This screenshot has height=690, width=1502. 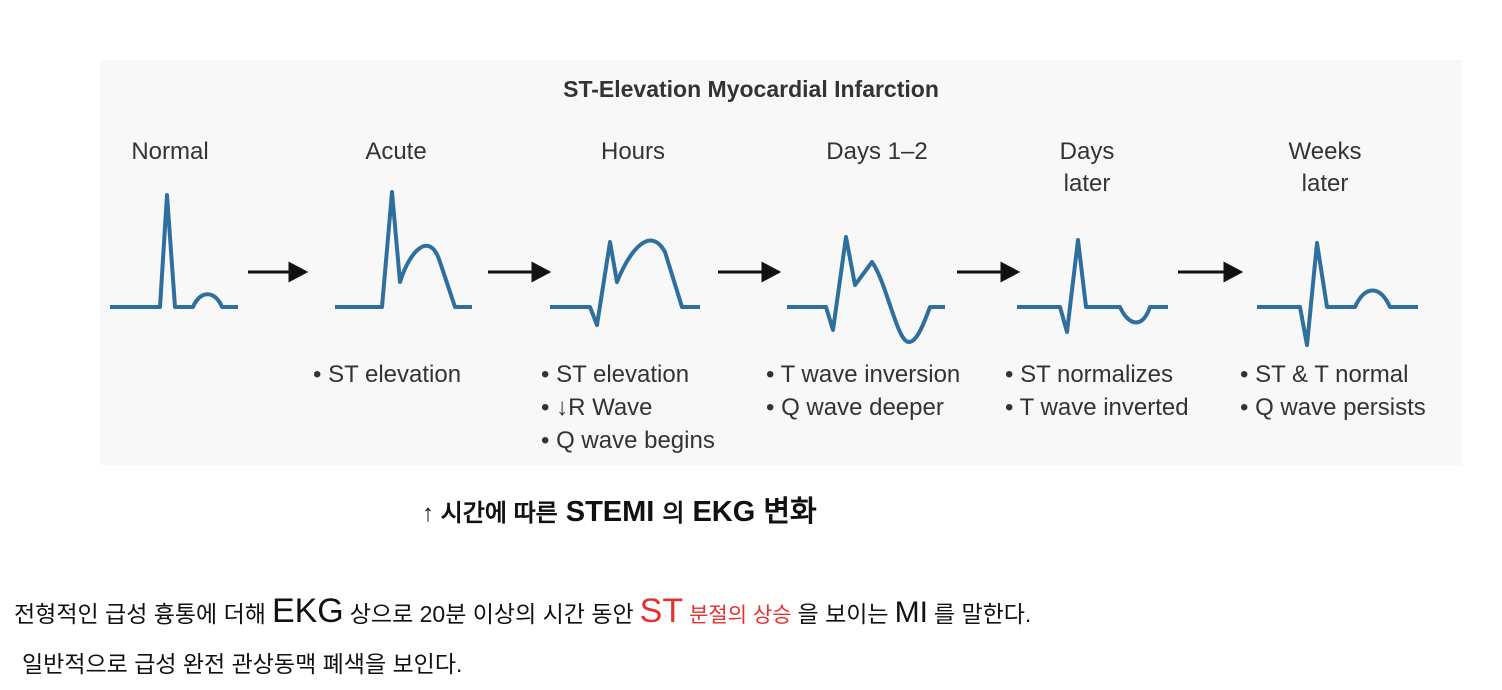 What do you see at coordinates (490, 513) in the screenshot?
I see `caption-part: ↑ 시간에 따른` at bounding box center [490, 513].